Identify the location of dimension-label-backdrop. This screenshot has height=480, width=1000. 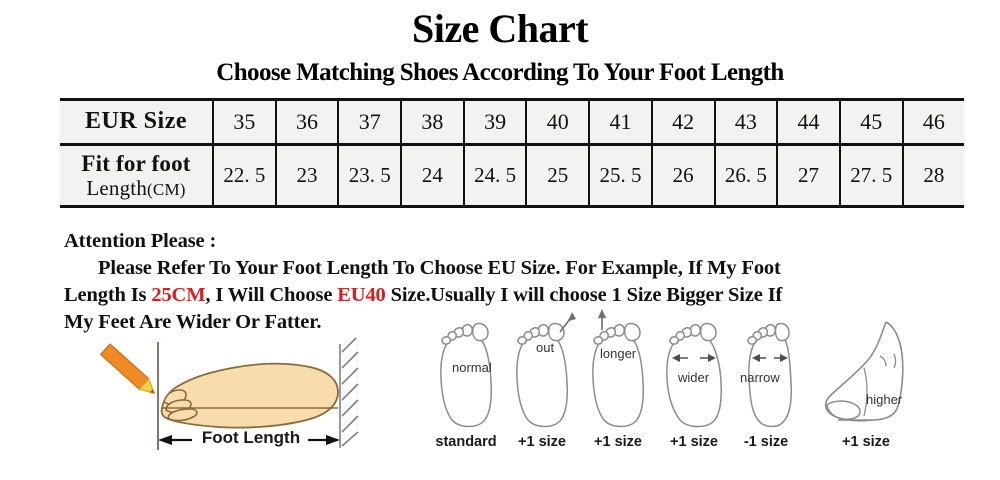
(250, 440).